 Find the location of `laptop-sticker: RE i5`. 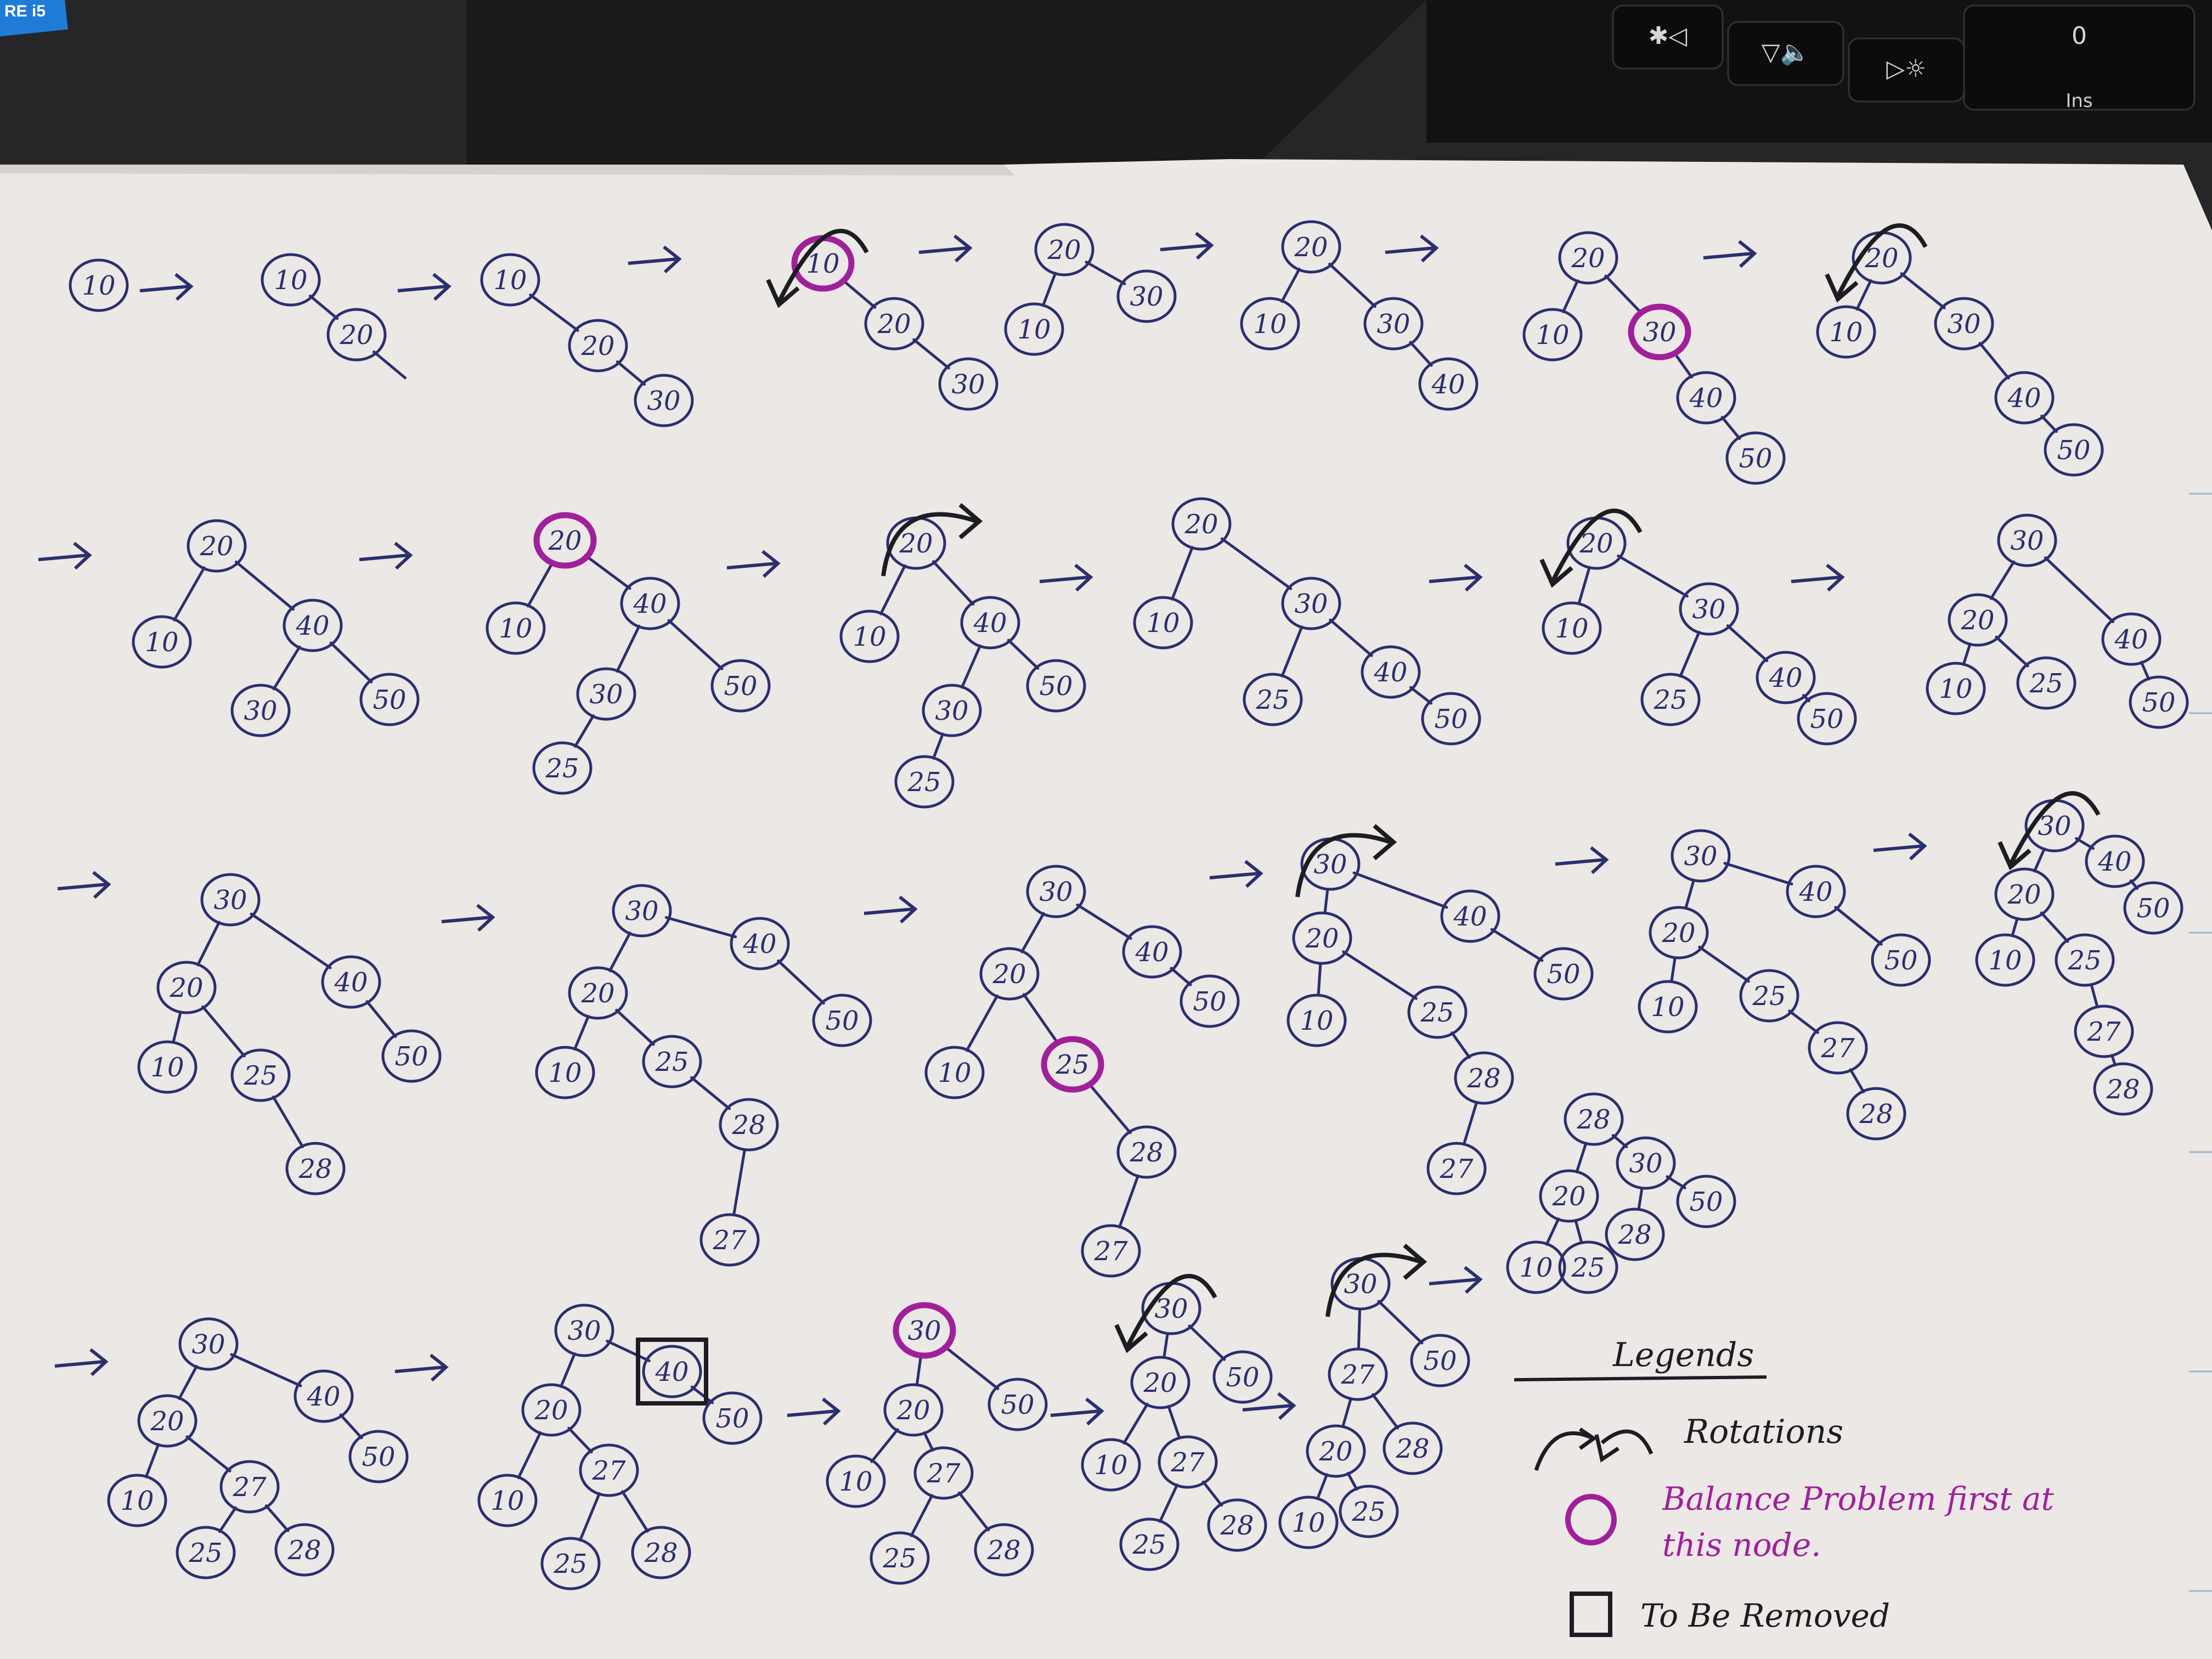

laptop-sticker: RE i5 is located at coordinates (34, 19).